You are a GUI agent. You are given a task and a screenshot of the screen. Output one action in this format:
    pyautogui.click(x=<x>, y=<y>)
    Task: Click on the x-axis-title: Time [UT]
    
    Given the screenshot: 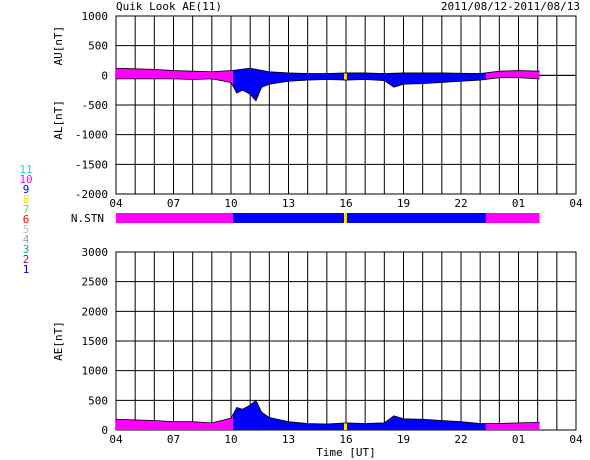 What is the action you would take?
    pyautogui.click(x=346, y=452)
    